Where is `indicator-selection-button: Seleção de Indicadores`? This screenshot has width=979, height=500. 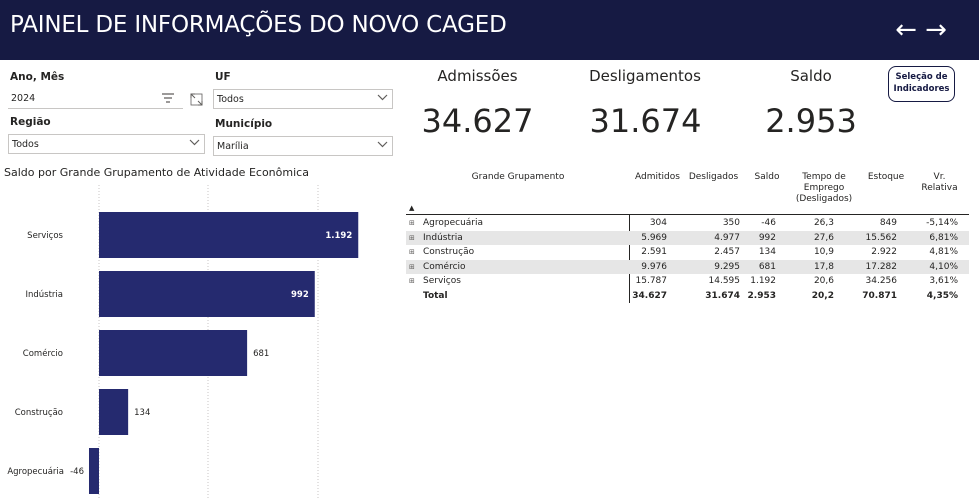
indicator-selection-button: Seleção de Indicadores is located at coordinates (921, 84).